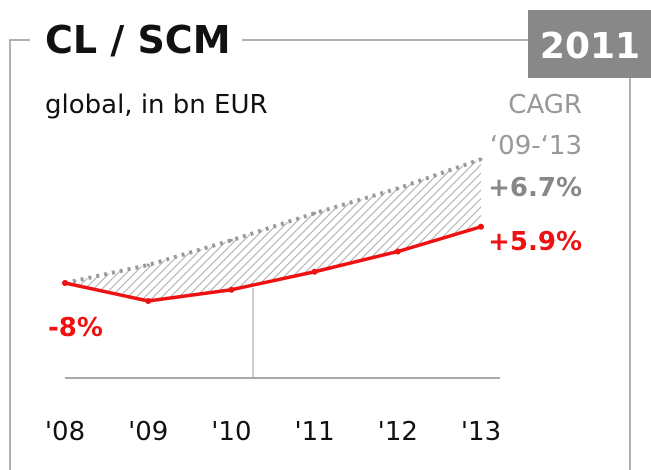 This screenshot has height=470, width=651. I want to click on chart-title: CL / SCM, so click(138, 40).